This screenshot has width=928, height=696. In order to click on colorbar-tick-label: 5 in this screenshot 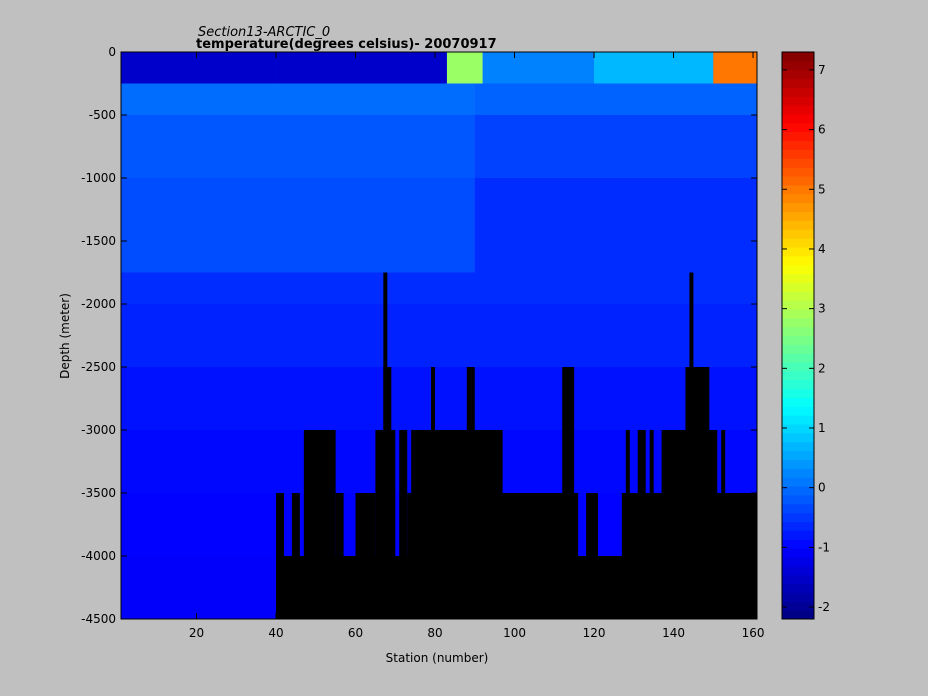, I will do `click(822, 189)`.